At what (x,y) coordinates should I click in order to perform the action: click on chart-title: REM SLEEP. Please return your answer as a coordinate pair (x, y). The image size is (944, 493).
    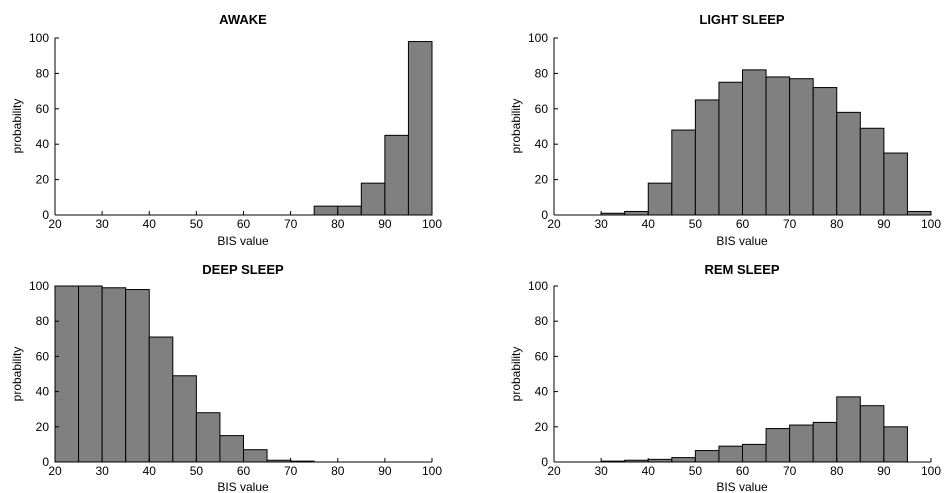
    Looking at the image, I should click on (741, 269).